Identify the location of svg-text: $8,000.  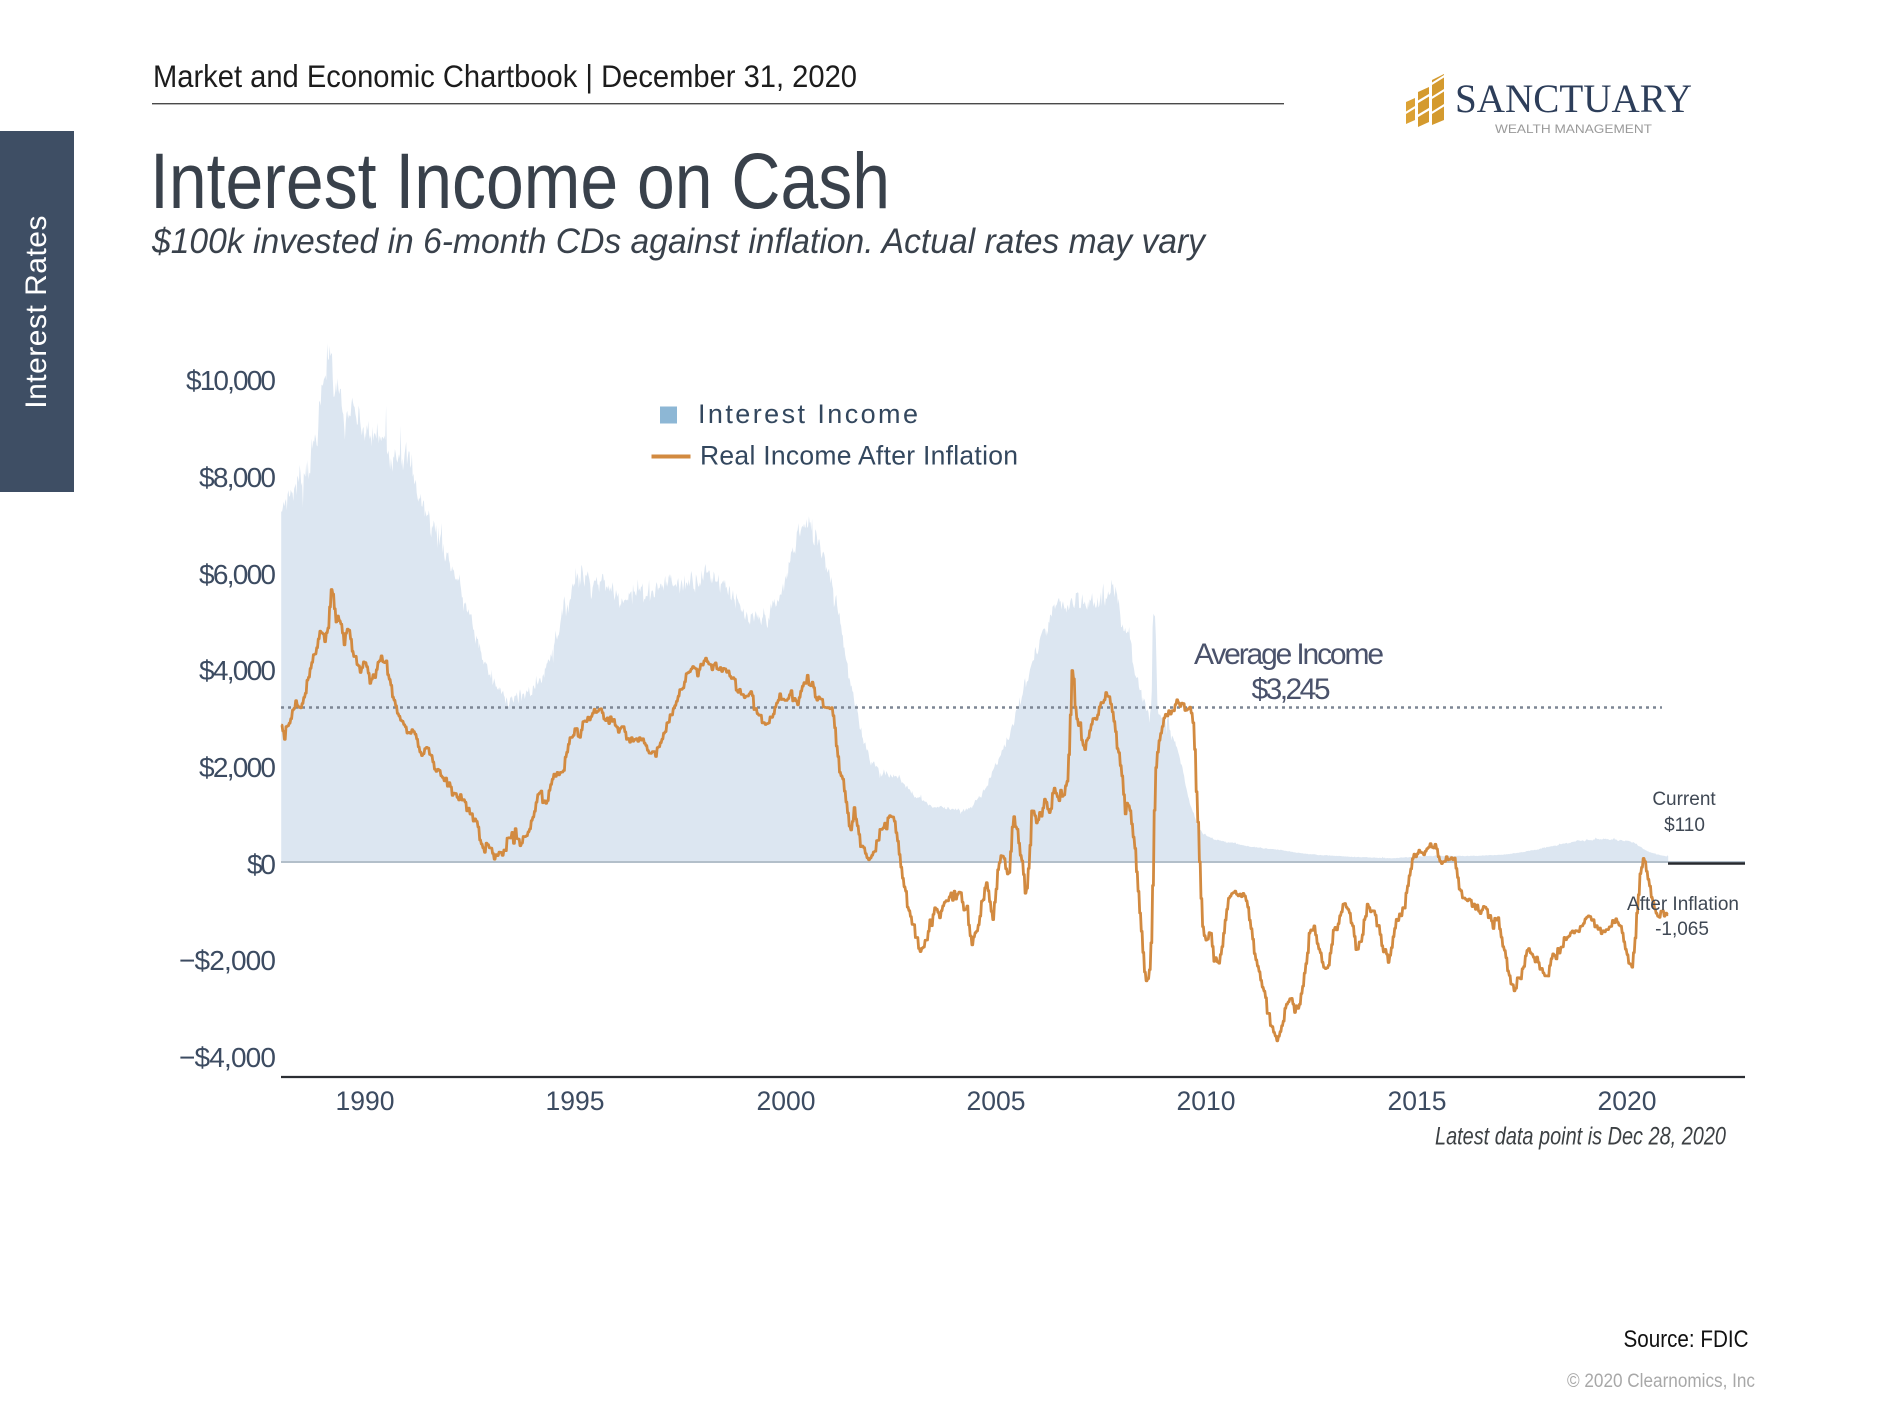
(237, 477).